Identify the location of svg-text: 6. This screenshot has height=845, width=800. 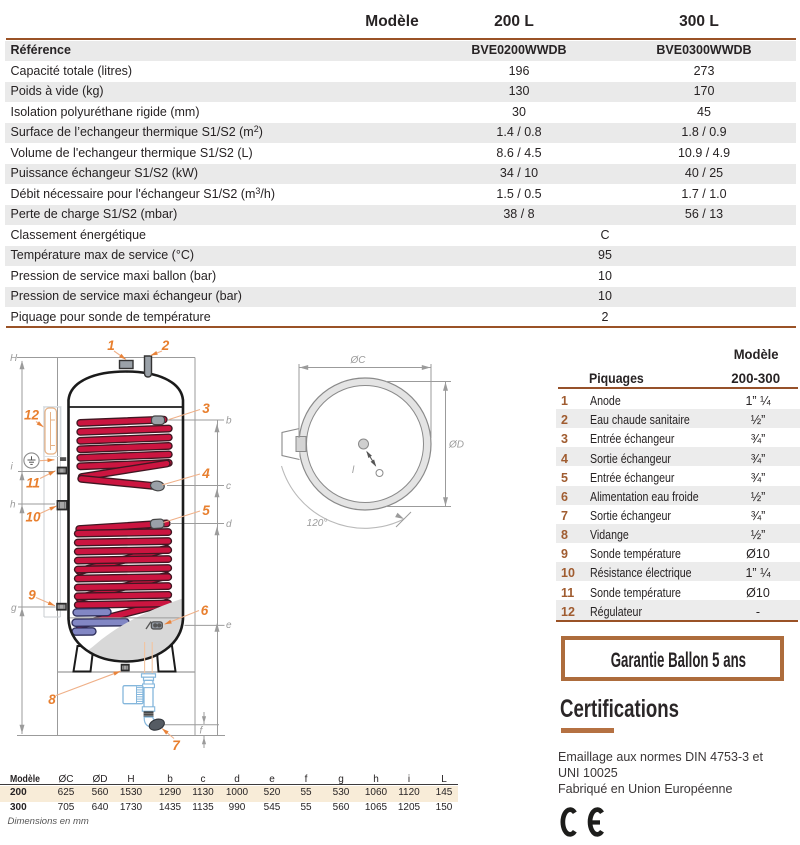
(205, 610).